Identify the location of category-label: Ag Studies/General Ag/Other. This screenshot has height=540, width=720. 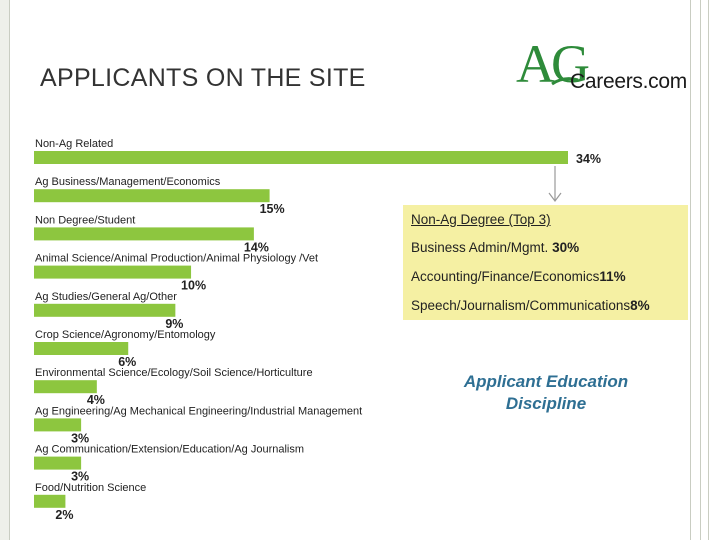
(106, 297).